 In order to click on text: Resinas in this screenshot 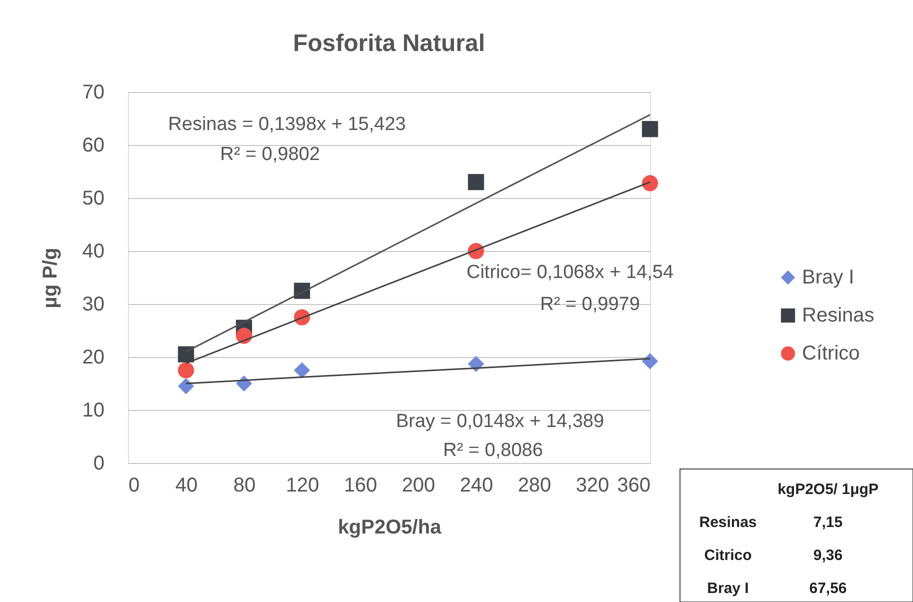, I will do `click(728, 522)`.